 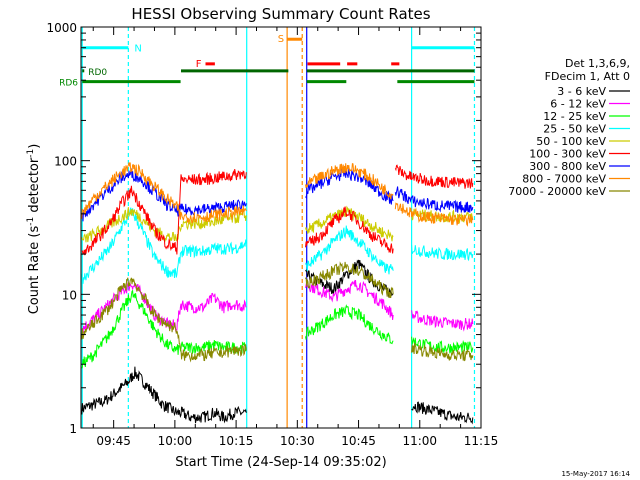 I want to click on y-axis-label-main: Count Rate (s, so click(x=34, y=270).